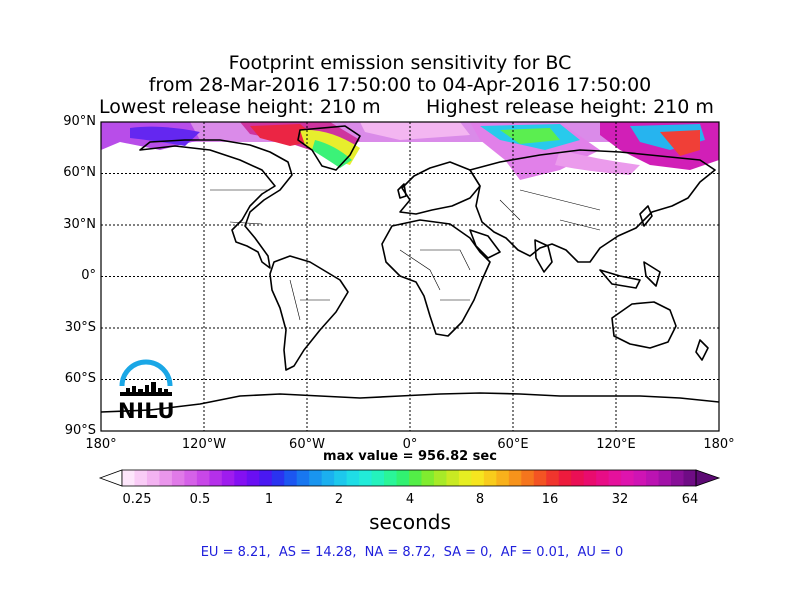  What do you see at coordinates (80, 327) in the screenshot?
I see `lat-label-30s: 30°S` at bounding box center [80, 327].